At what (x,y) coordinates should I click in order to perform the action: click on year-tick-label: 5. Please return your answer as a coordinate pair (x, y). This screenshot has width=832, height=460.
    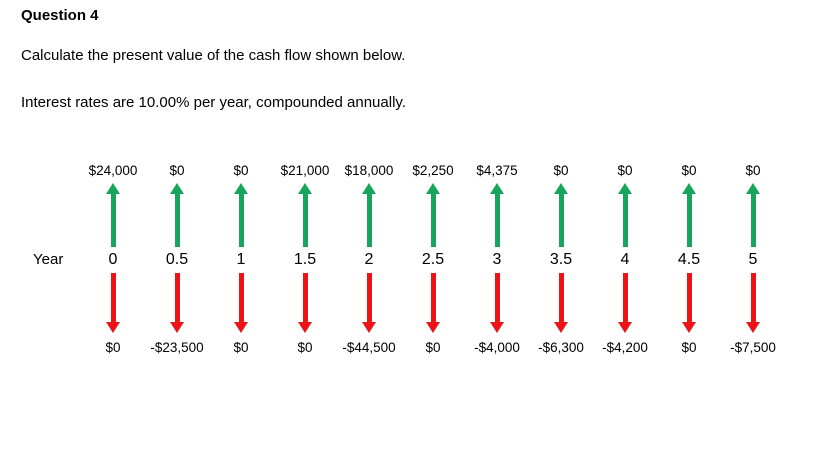
    Looking at the image, I should click on (753, 259).